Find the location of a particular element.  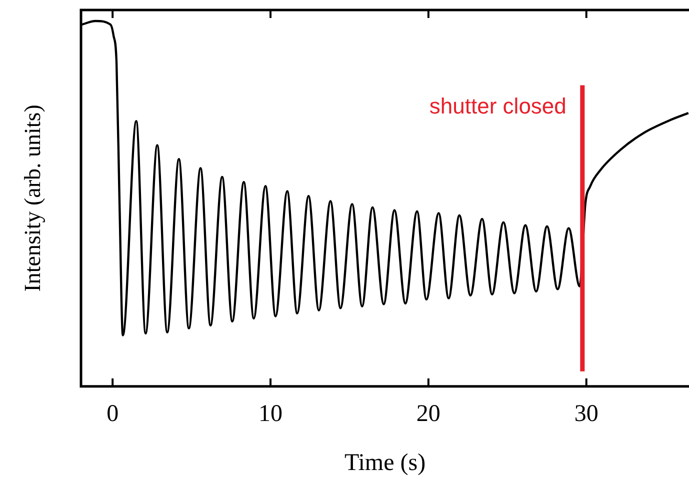

x-axis-title: Time (s) is located at coordinates (385, 463).